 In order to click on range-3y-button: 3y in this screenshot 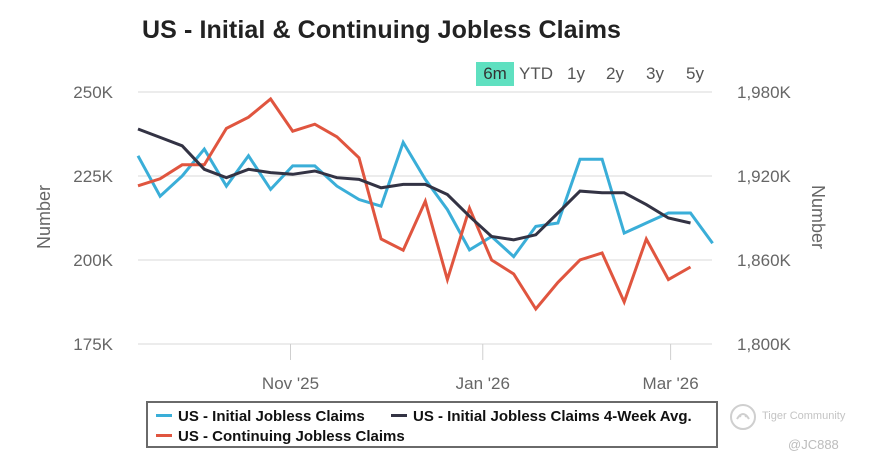, I will do `click(655, 73)`.